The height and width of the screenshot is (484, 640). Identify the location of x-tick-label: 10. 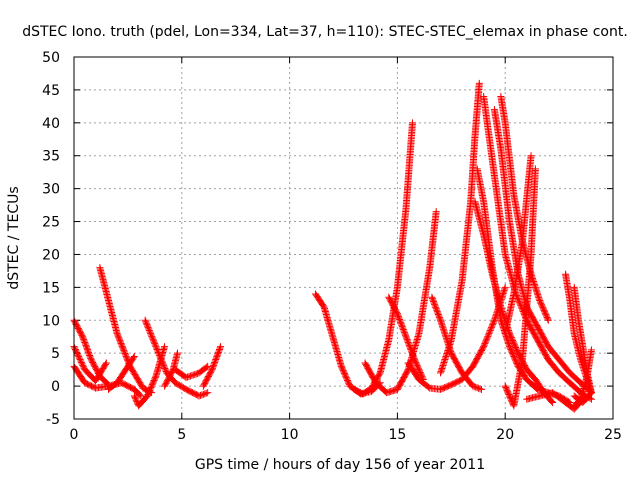
(290, 435).